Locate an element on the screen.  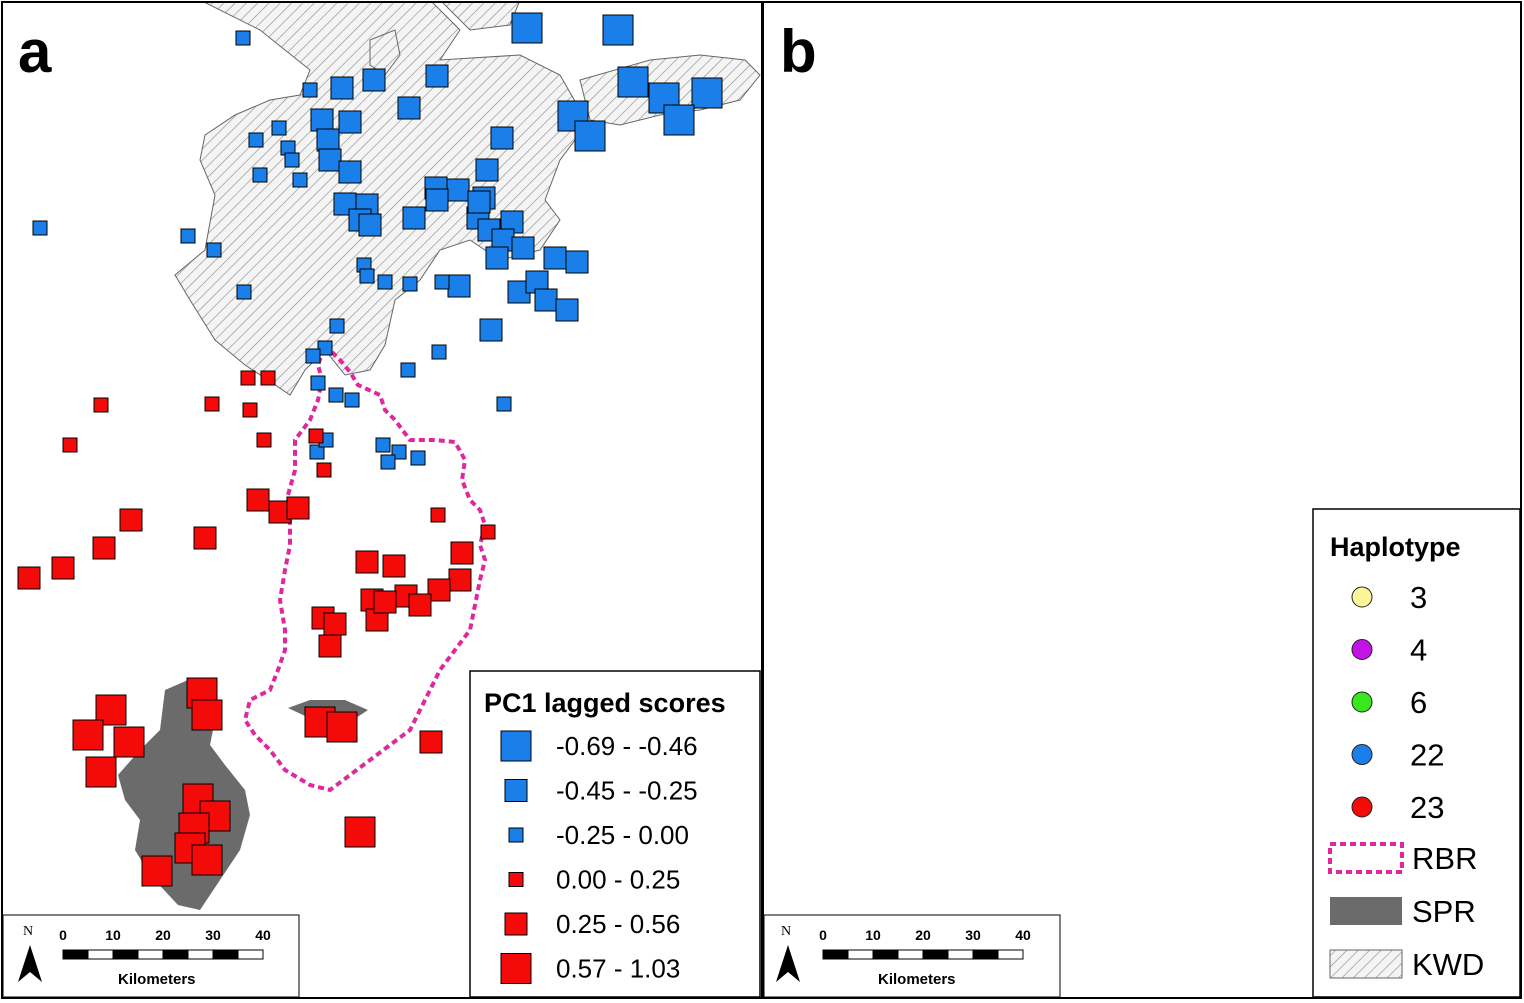
legend-haplotype-title: Haplotype is located at coordinates (1395, 547).